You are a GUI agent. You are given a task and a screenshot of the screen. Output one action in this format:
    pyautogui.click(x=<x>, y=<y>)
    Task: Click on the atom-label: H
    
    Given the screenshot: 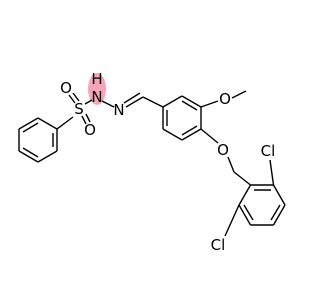 What is the action you would take?
    pyautogui.click(x=96, y=79)
    